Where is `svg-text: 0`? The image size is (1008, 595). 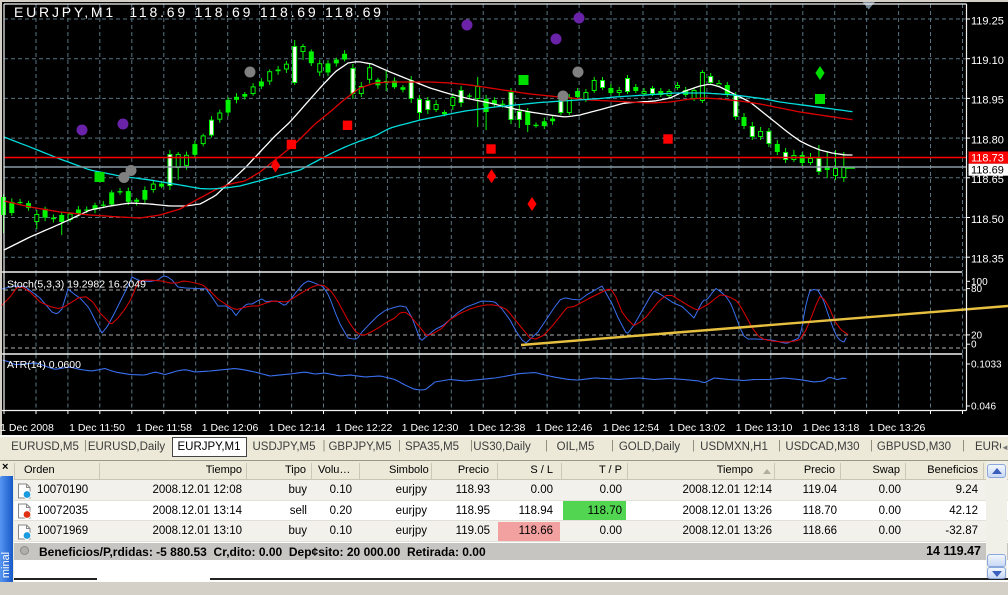
svg-text: 0 is located at coordinates (974, 345).